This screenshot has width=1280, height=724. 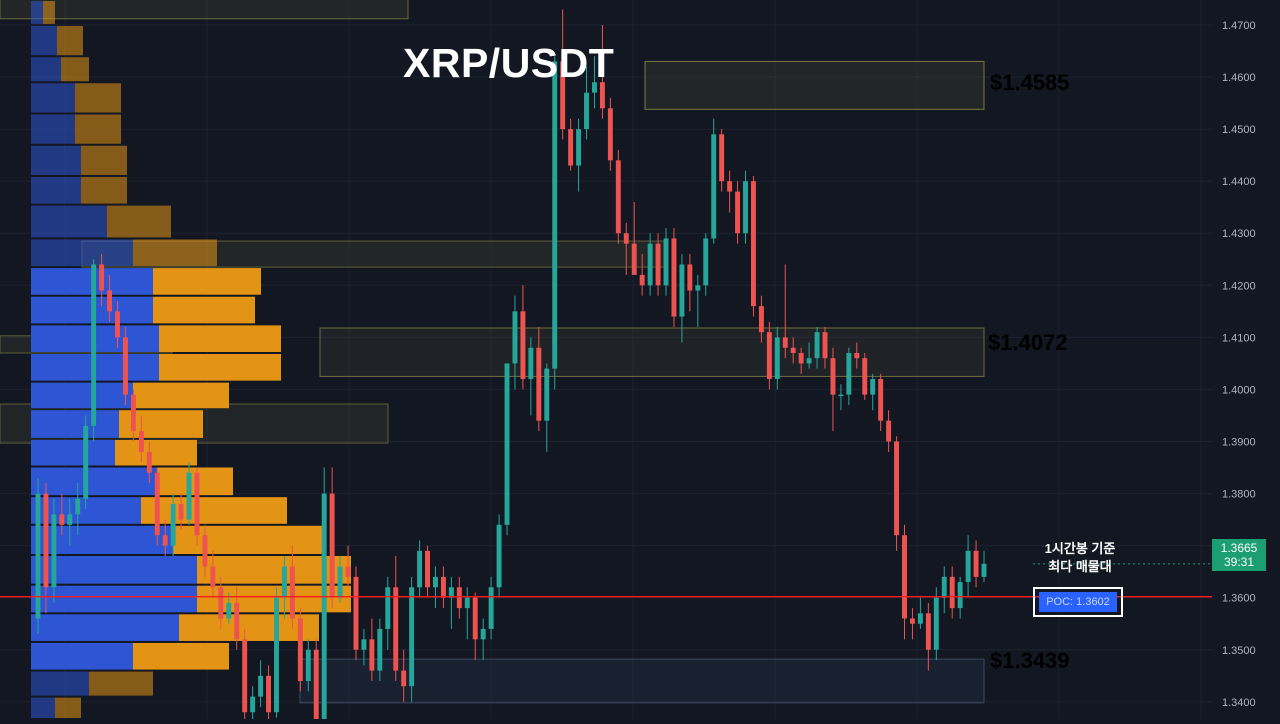 What do you see at coordinates (1239, 443) in the screenshot?
I see `y-tick-label: 1.3900` at bounding box center [1239, 443].